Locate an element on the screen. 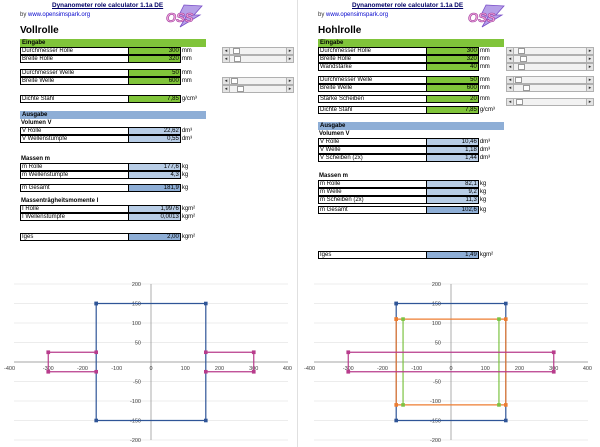 The image size is (600, 447). row-value: 40 is located at coordinates (452, 67).